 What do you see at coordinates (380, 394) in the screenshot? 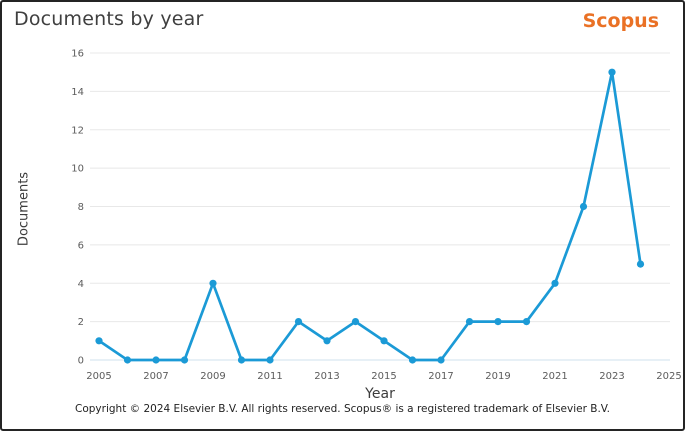
I see `x-axis-title: Year` at bounding box center [380, 394].